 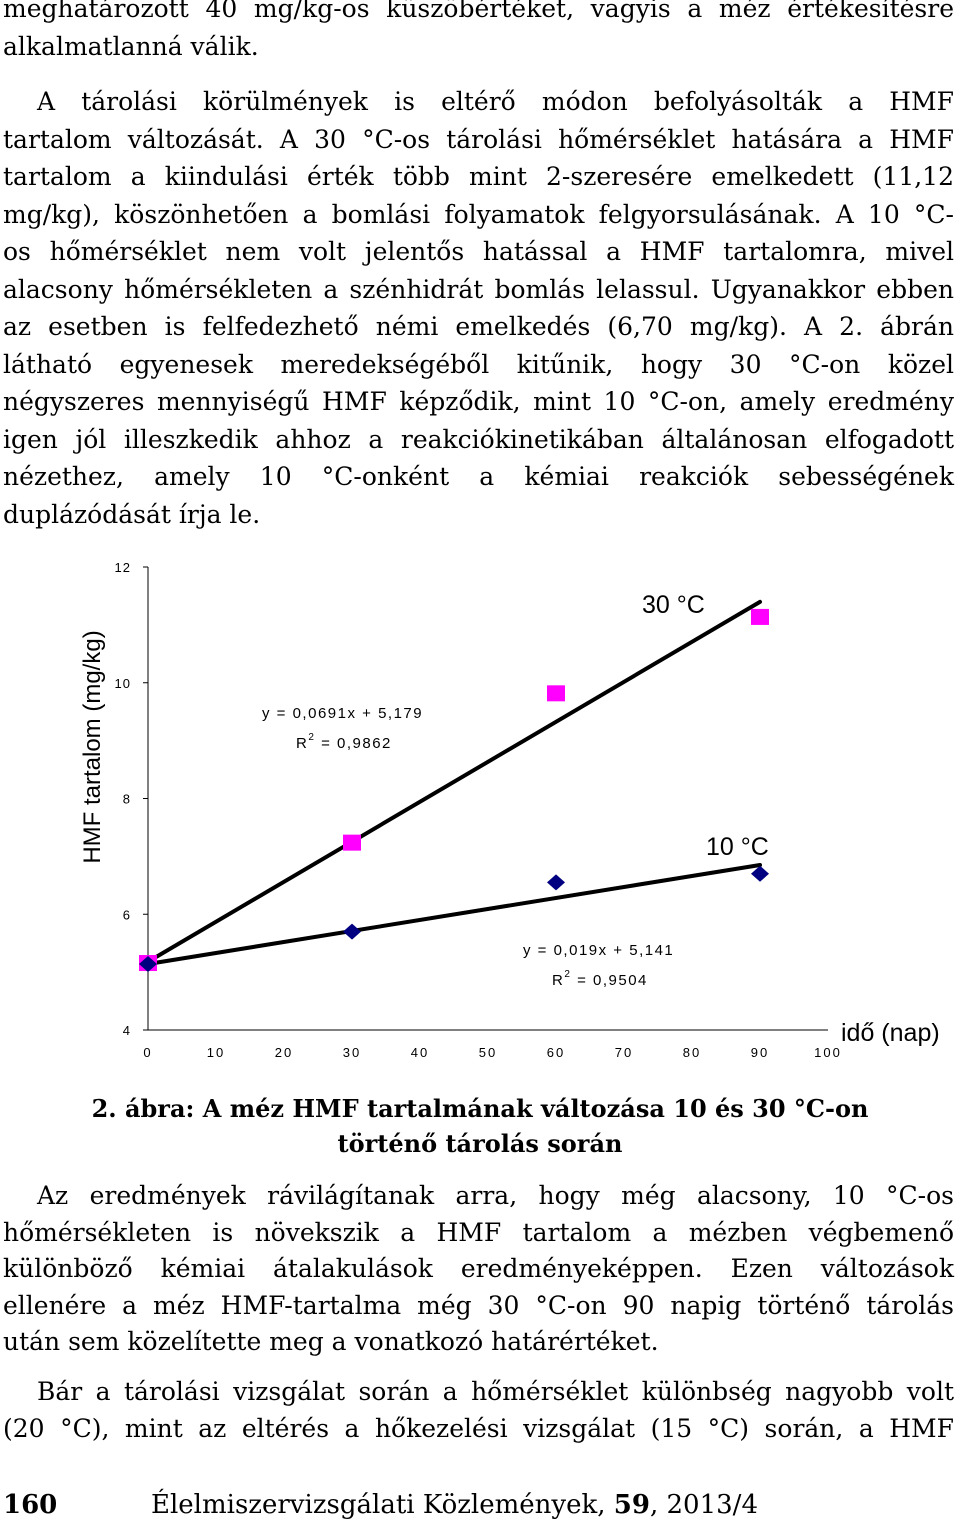 What do you see at coordinates (344, 742) in the screenshot?
I see `r2-30c: R2 = 0,9862` at bounding box center [344, 742].